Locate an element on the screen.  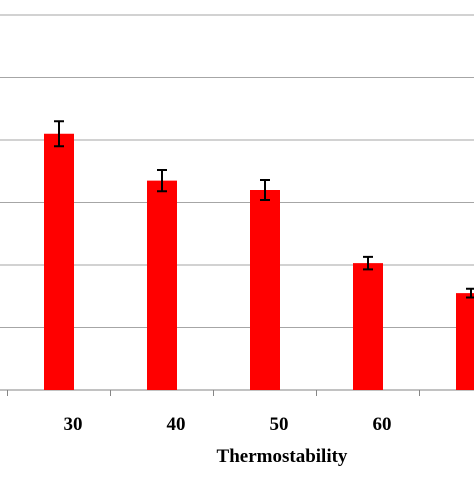
x-axis is located at coordinates (237, 393).